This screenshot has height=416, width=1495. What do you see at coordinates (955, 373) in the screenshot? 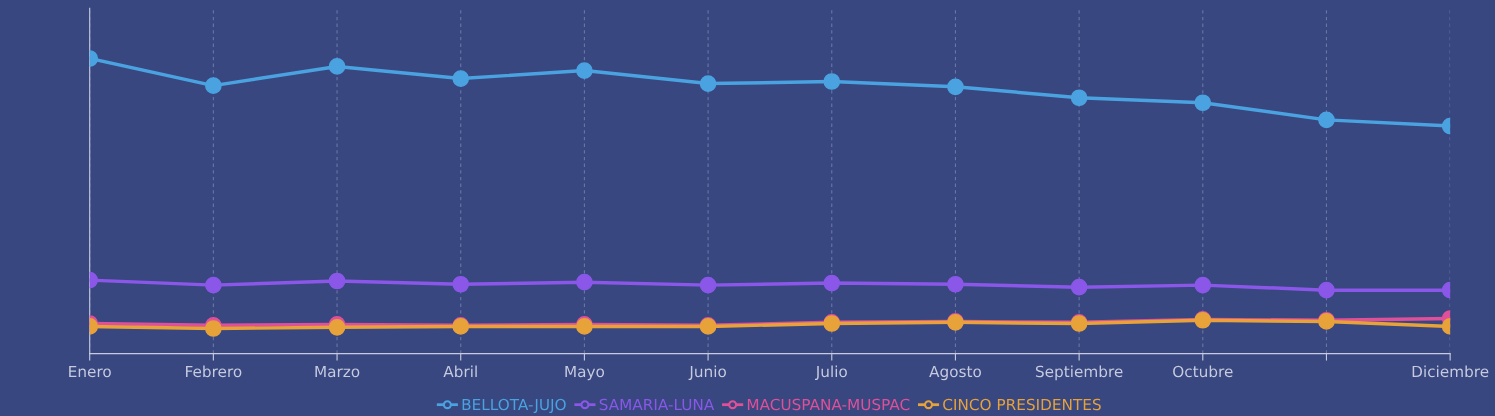
I see `x-tick-label: Agosto` at bounding box center [955, 373].